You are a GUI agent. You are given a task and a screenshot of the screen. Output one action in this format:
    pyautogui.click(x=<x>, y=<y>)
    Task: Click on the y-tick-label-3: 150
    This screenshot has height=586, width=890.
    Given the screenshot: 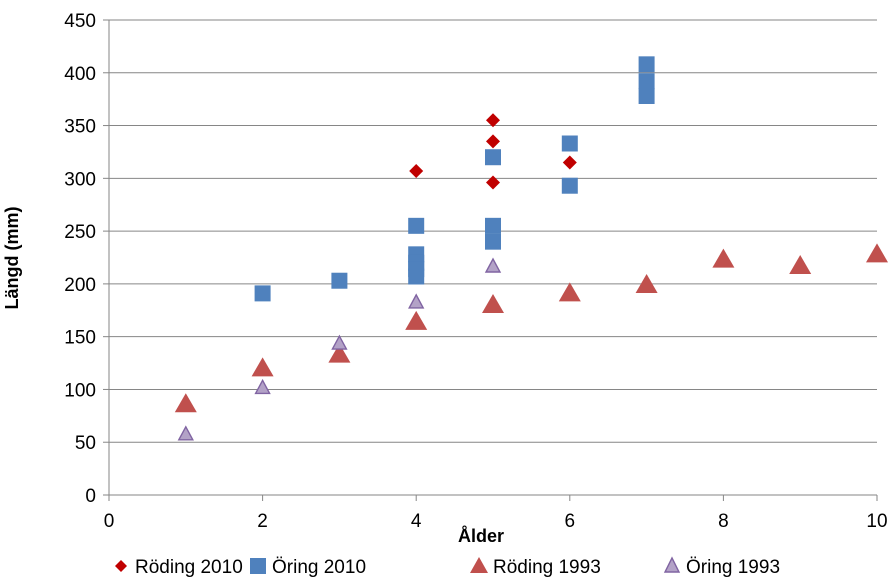 What is the action you would take?
    pyautogui.click(x=80, y=338)
    